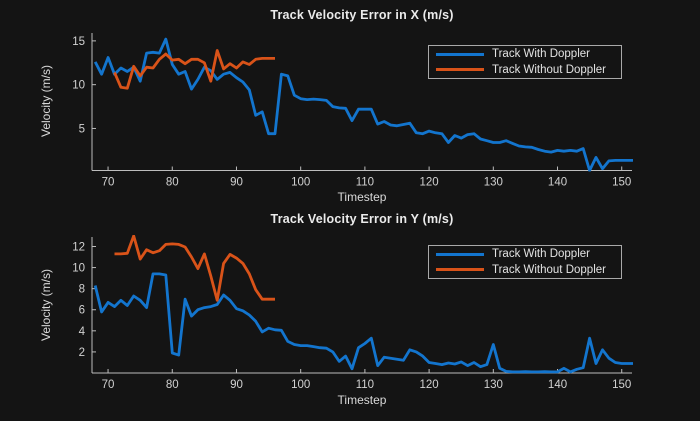  Describe the element at coordinates (46, 305) in the screenshot. I see `y-axis-label-bottom: Velocity (m/s)` at that location.